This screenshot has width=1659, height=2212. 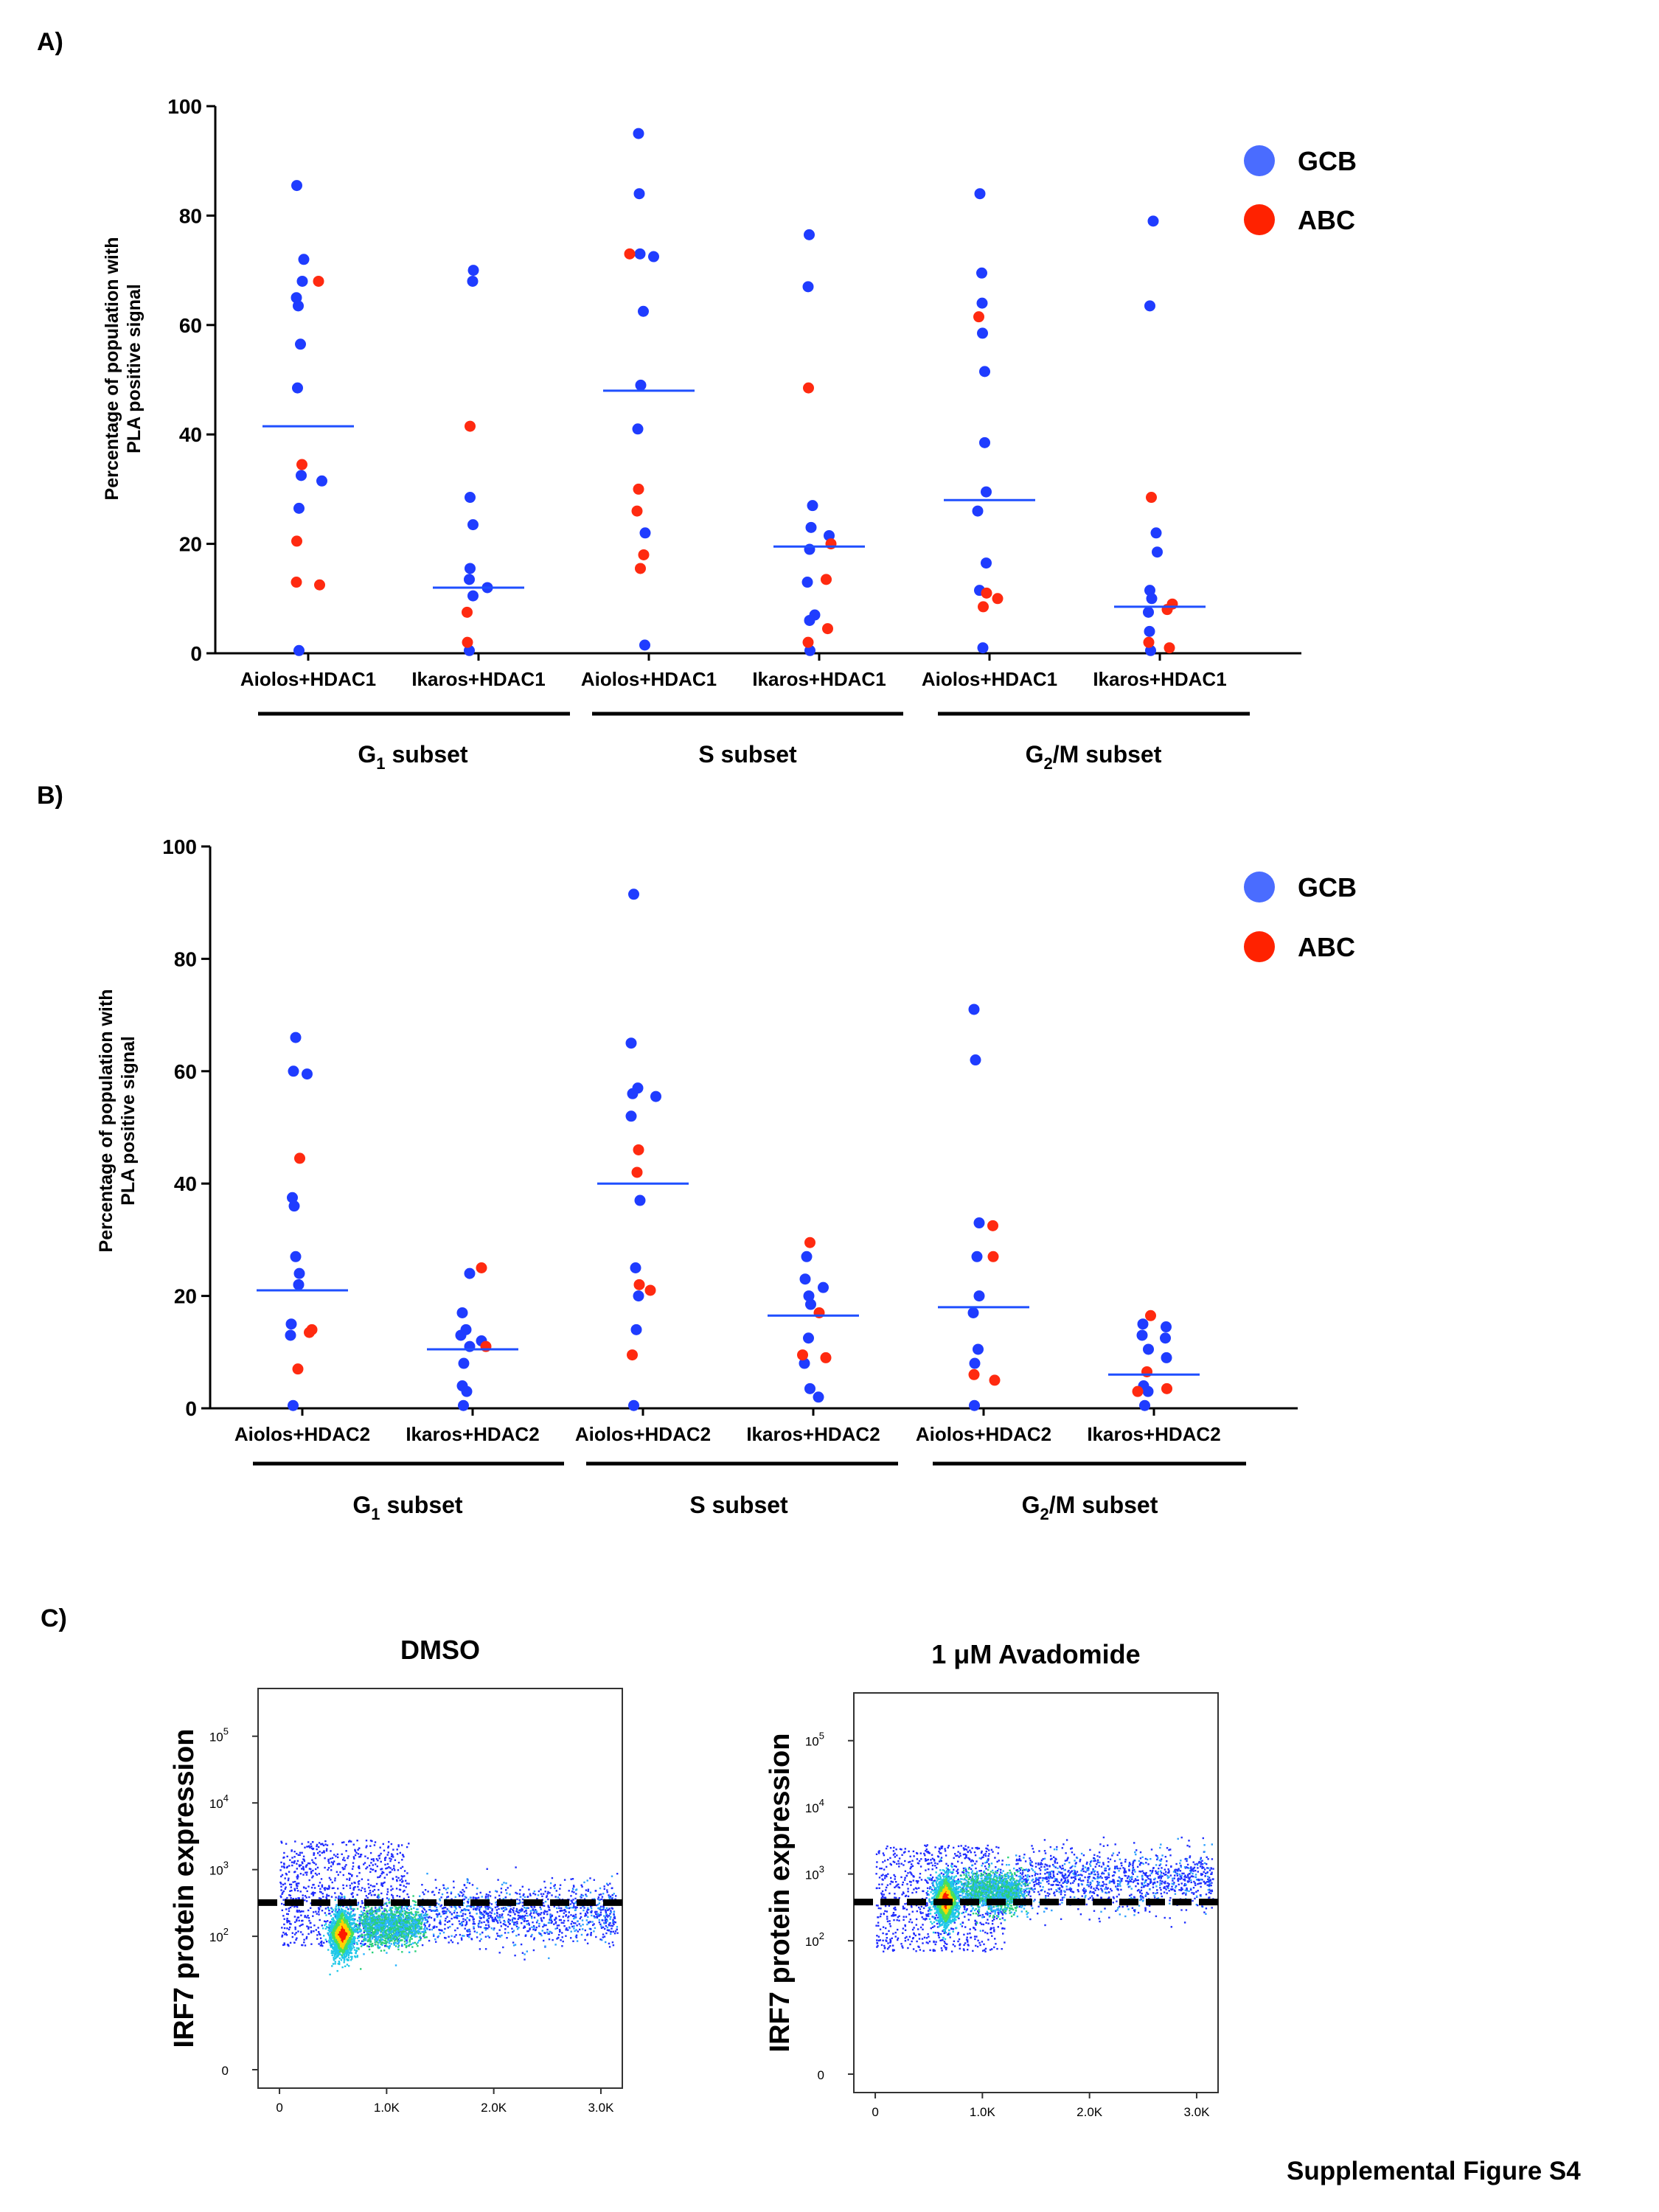 What do you see at coordinates (179, 846) in the screenshot?
I see `y-tick-label: 100` at bounding box center [179, 846].